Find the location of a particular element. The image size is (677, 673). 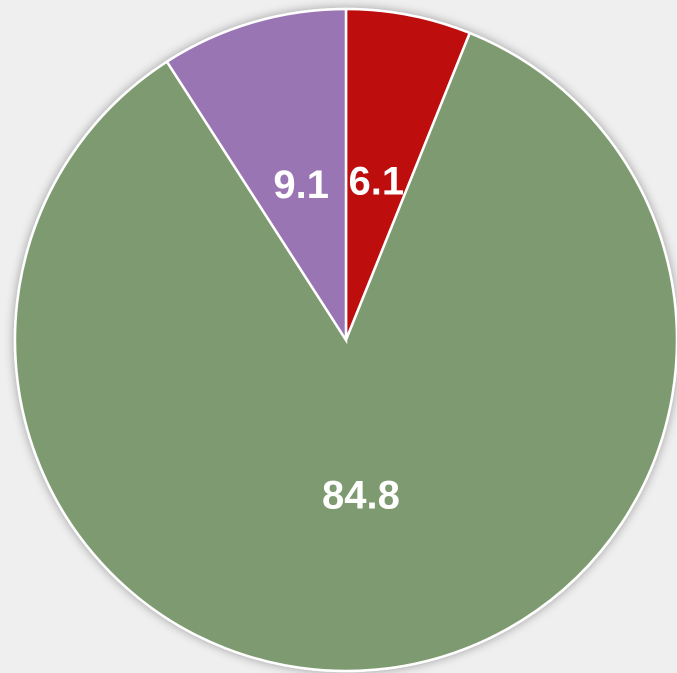

data-label: 9.1 is located at coordinates (301, 185).